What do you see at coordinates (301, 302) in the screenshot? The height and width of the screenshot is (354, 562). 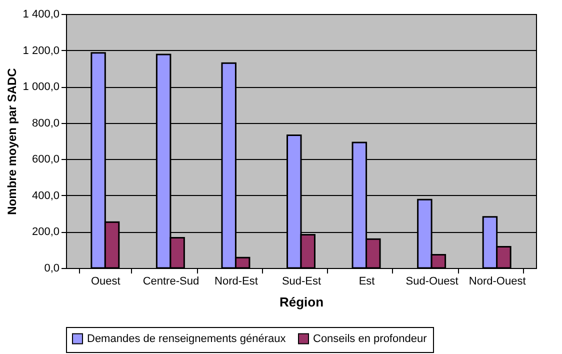 I see `x-axis-title: Région` at bounding box center [301, 302].